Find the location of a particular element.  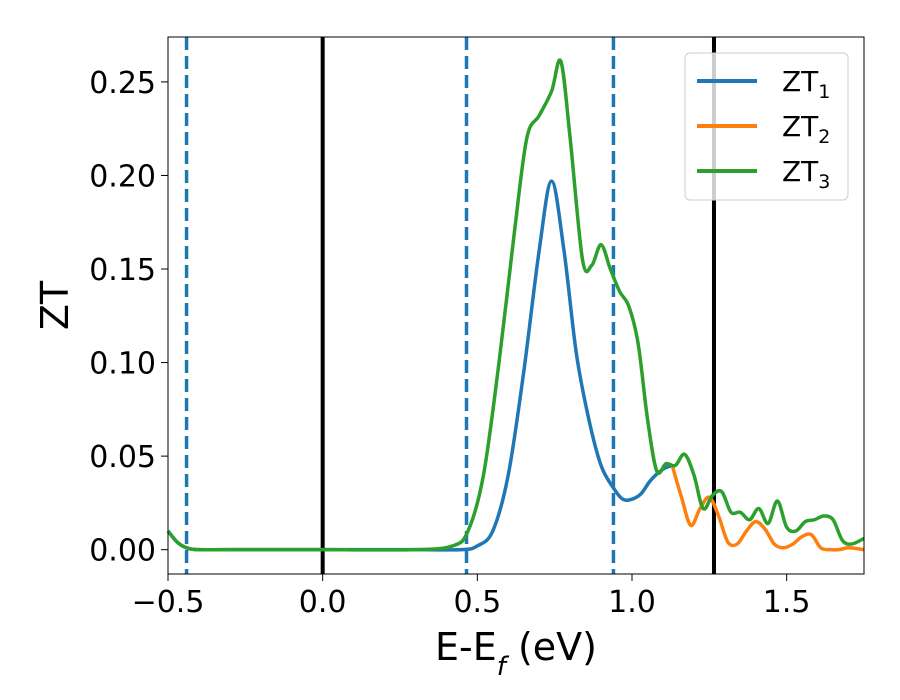

y-tick-label: 0.20 is located at coordinates (122, 176).